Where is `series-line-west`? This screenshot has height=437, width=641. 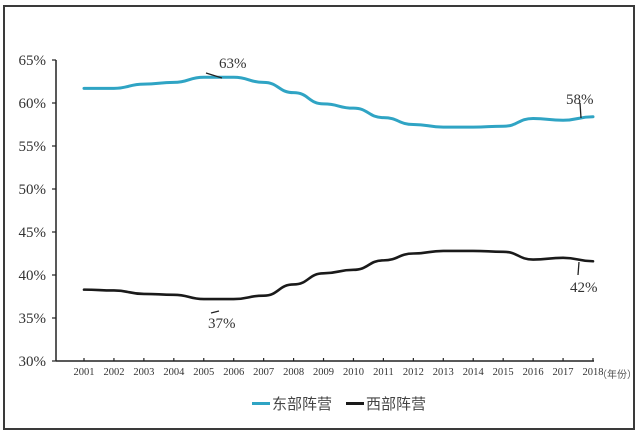
series-line-west is located at coordinates (338, 275).